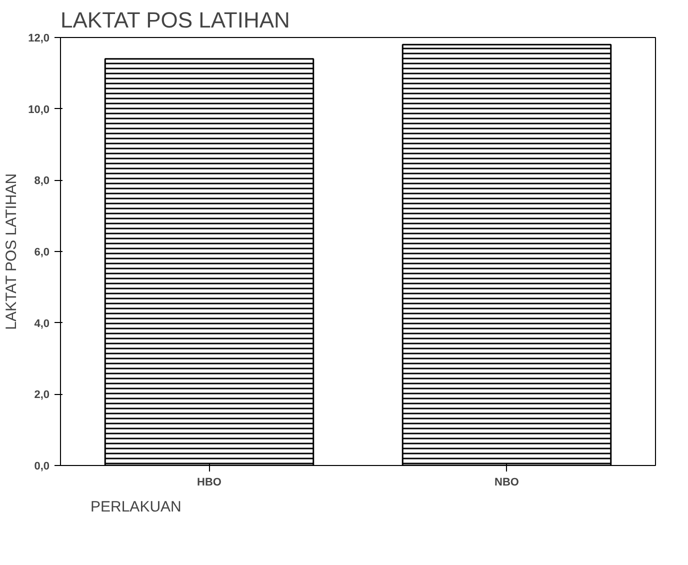 The width and height of the screenshot is (688, 565). I want to click on y-tick-label: 8,0, so click(42, 181).